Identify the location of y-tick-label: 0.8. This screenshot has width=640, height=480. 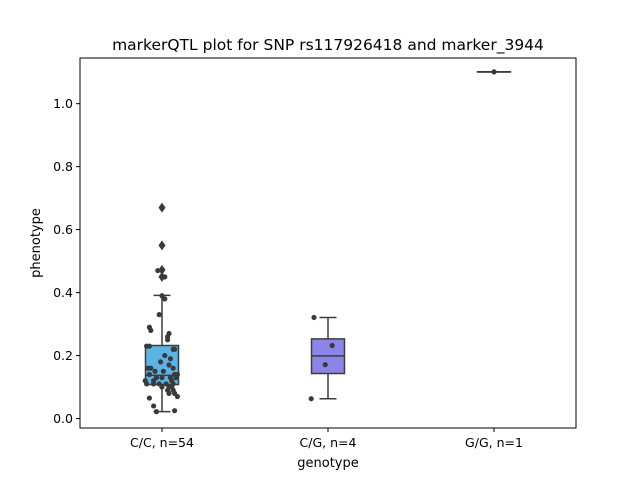
(63, 166).